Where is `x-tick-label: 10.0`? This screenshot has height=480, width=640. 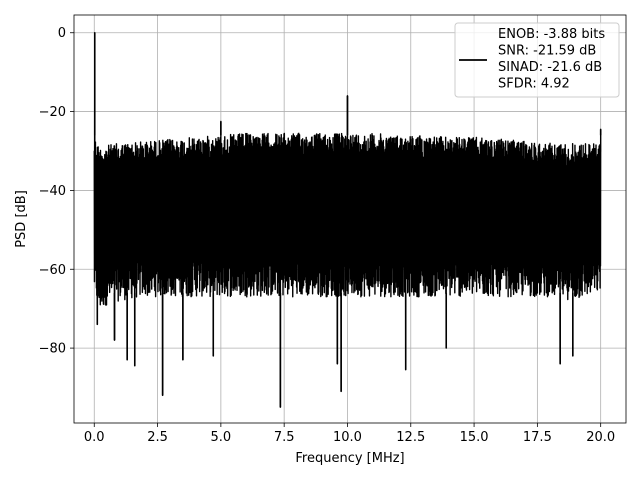 x-tick-label: 10.0 is located at coordinates (347, 437).